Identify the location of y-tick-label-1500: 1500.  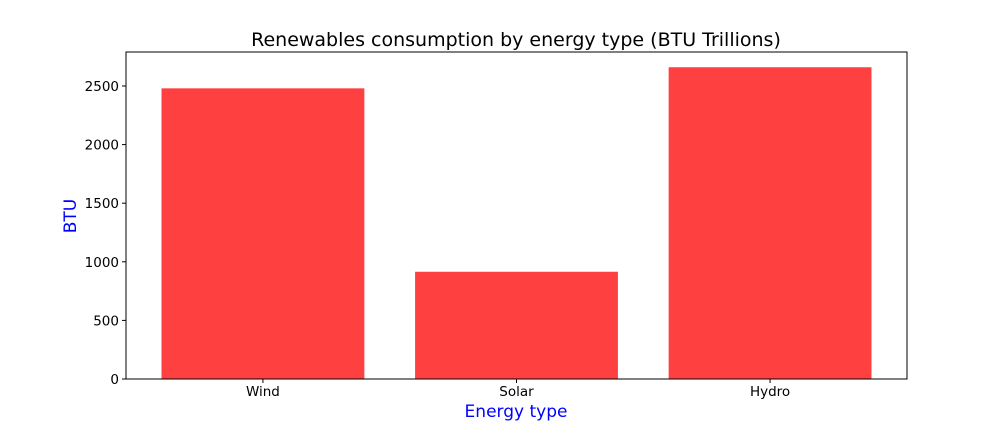
(102, 204).